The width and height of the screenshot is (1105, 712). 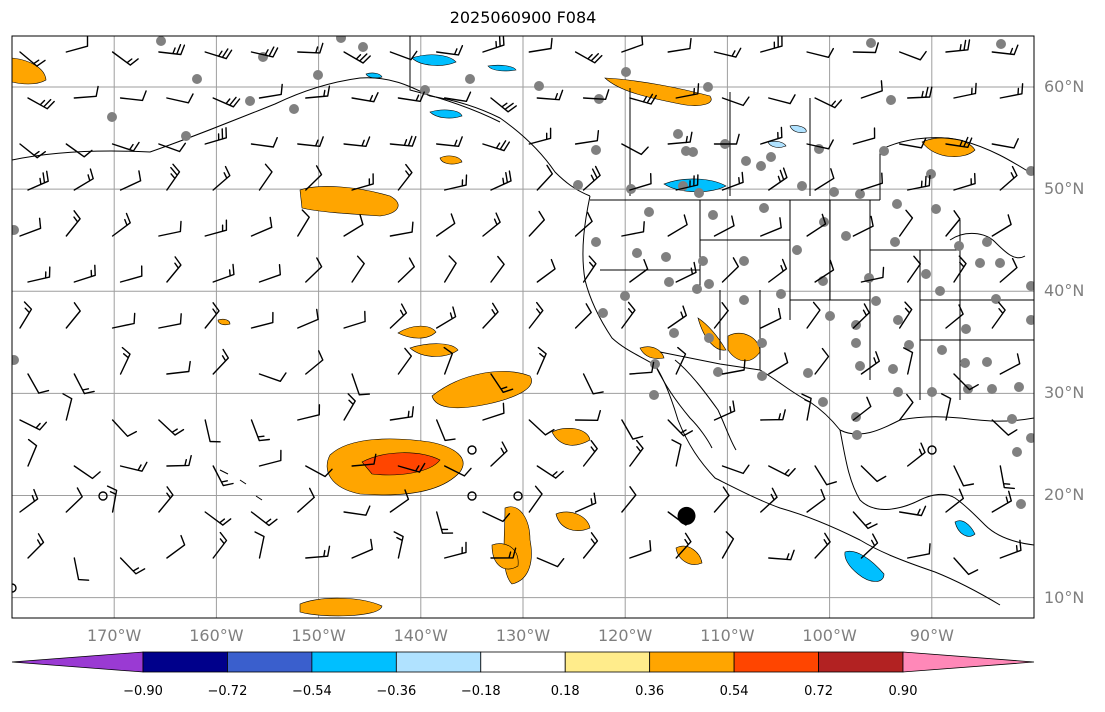 What do you see at coordinates (216, 635) in the screenshot?
I see `longitude-label: 160°W` at bounding box center [216, 635].